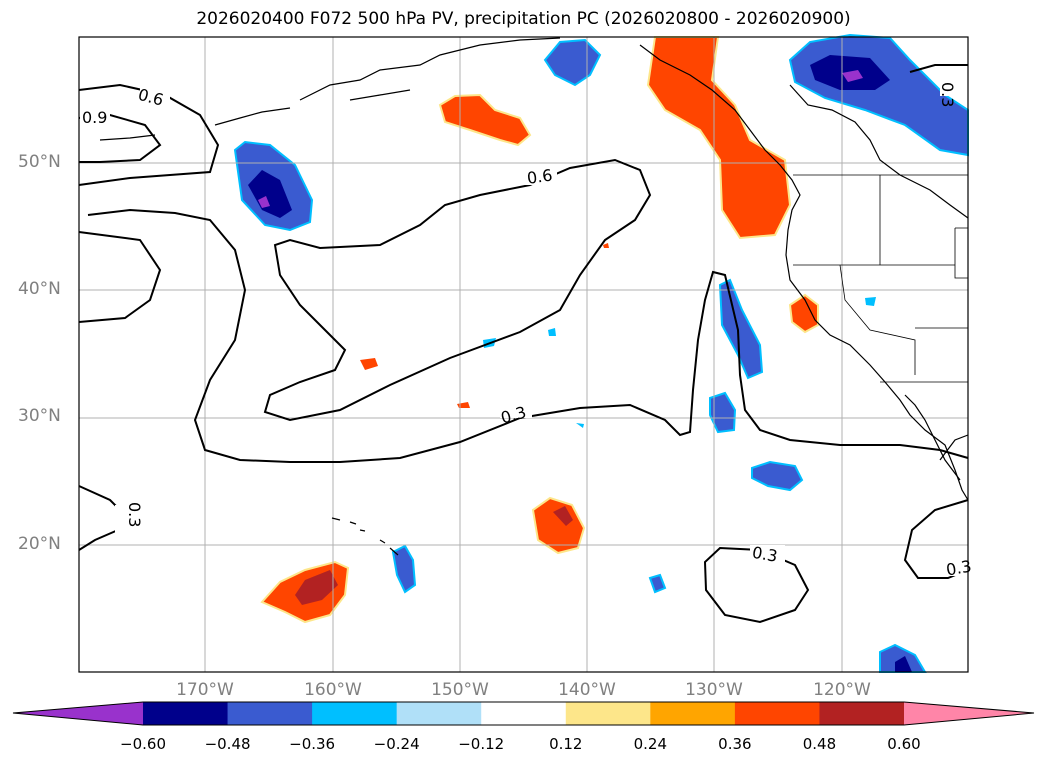 Image resolution: width=1047 pixels, height=765 pixels. I want to click on colorbar-tick-label: −0.12, so click(481, 744).